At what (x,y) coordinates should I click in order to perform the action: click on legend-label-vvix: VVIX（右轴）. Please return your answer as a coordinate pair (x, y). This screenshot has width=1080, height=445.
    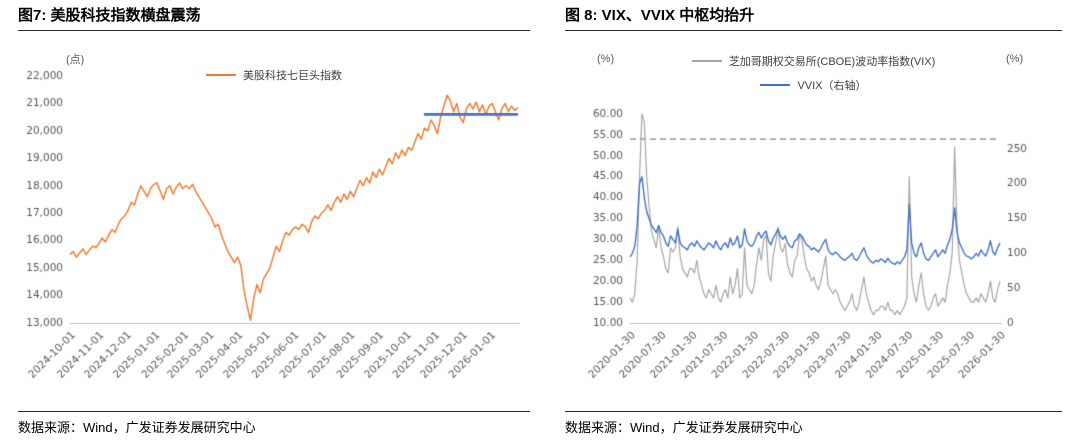
    Looking at the image, I should click on (832, 86).